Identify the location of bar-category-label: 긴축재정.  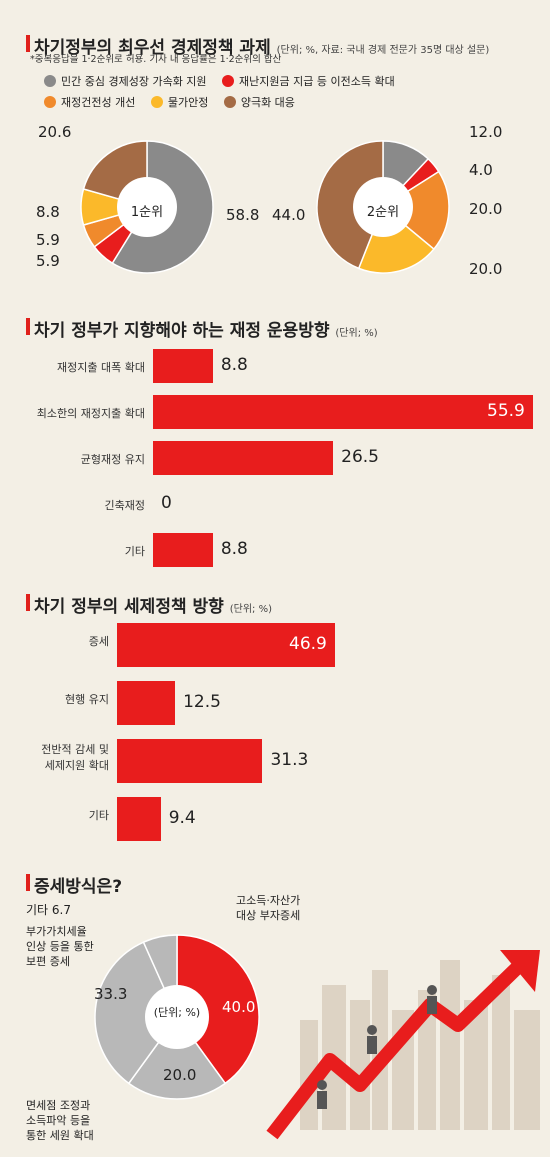
(124, 505).